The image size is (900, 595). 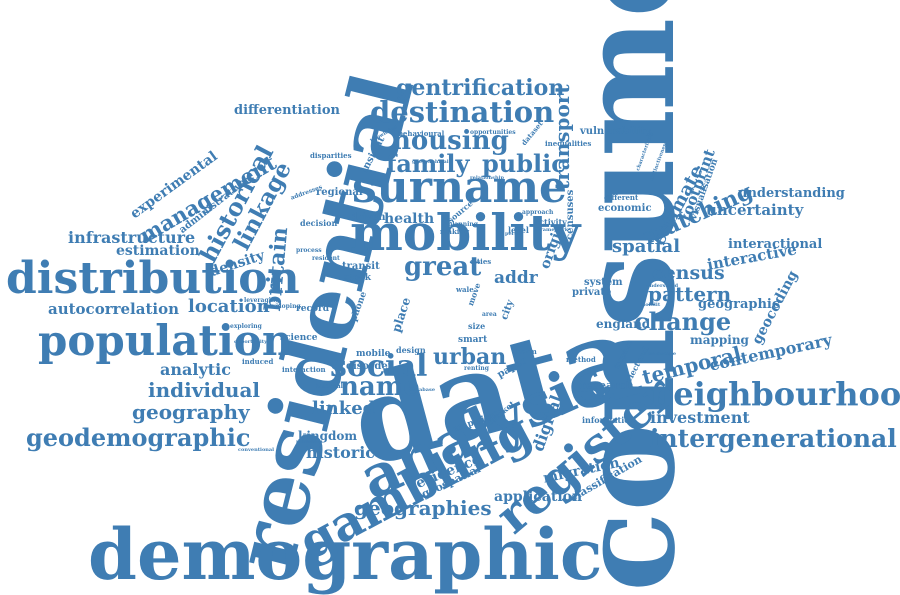 I want to click on word-smart: smart, so click(x=473, y=340).